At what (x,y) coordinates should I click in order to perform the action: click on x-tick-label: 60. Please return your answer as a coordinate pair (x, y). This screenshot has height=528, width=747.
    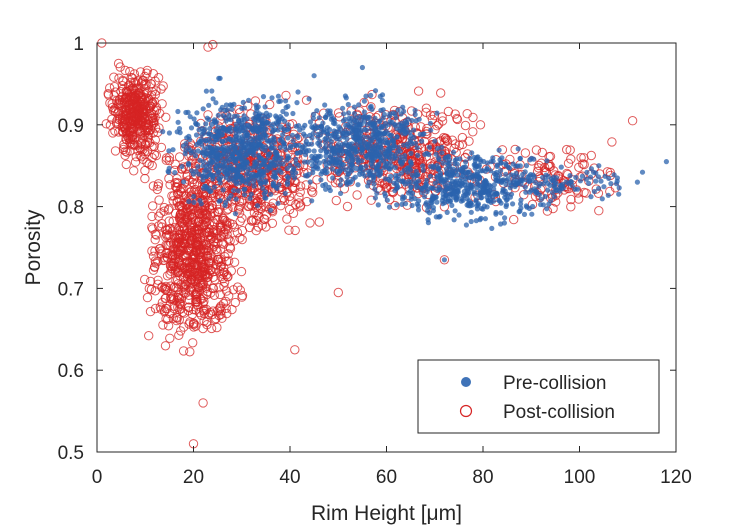
    Looking at the image, I should click on (386, 477).